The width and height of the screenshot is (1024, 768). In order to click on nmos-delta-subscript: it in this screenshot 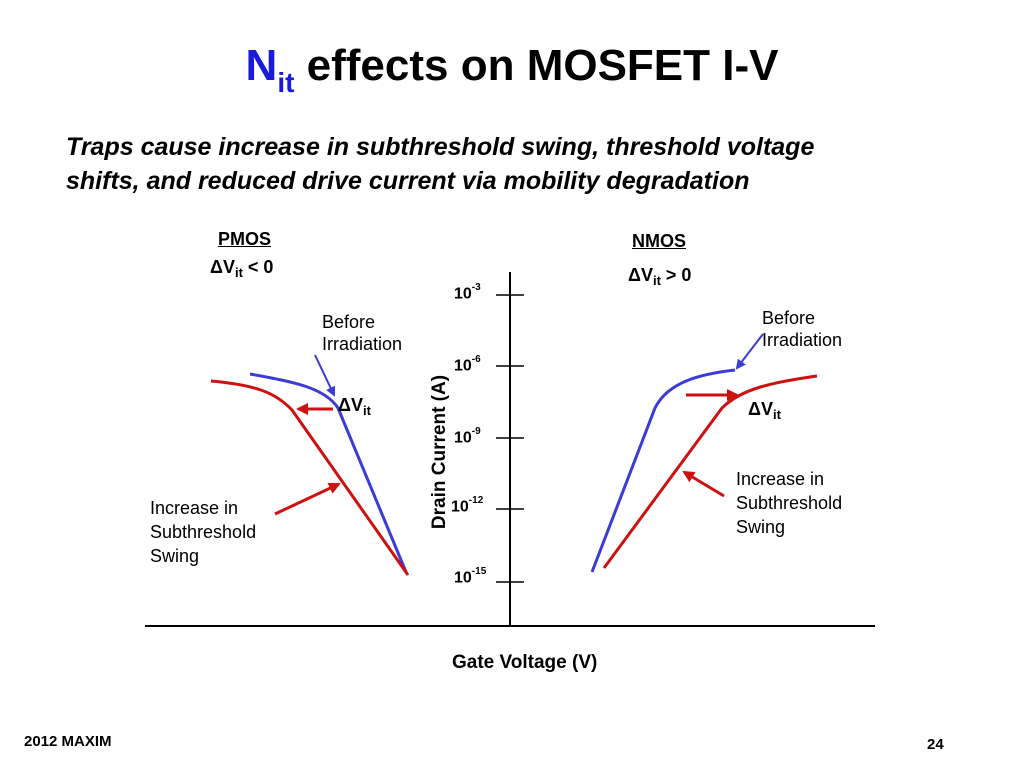, I will do `click(656, 280)`.